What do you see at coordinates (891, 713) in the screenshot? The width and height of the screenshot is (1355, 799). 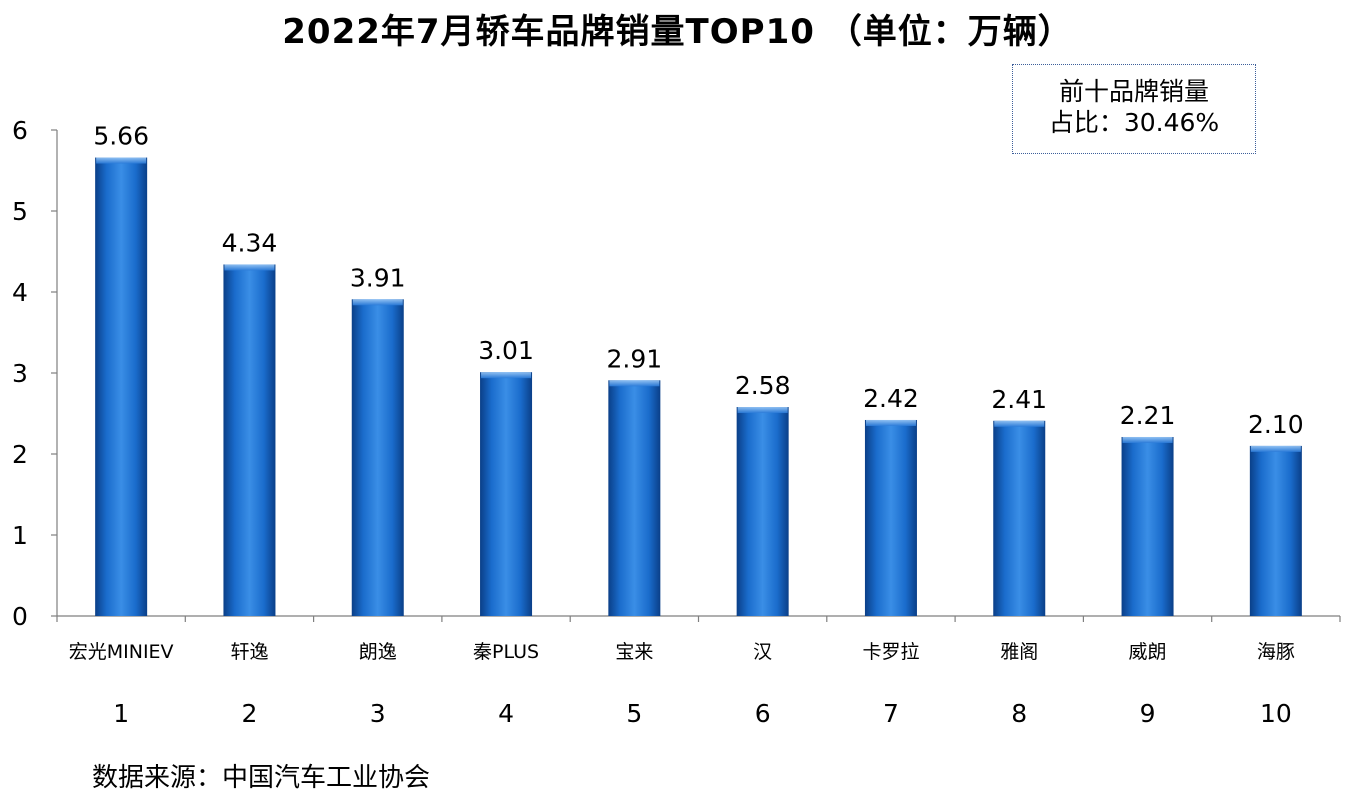 I see `rank-label: 7` at bounding box center [891, 713].